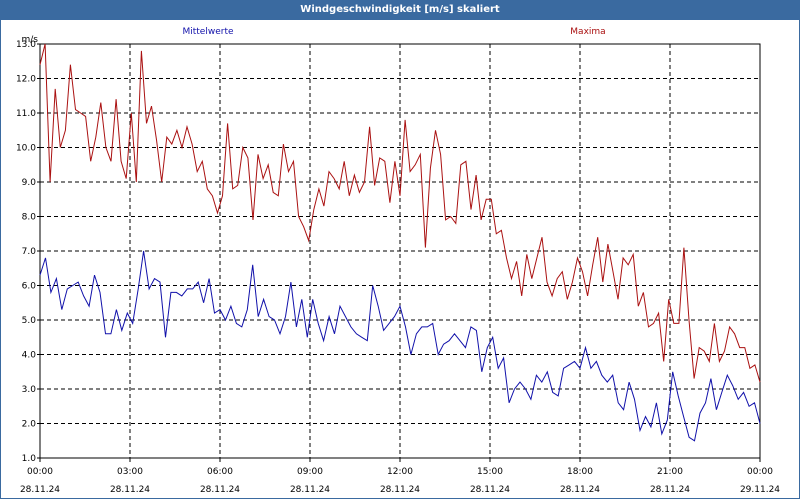 This screenshot has height=500, width=800. What do you see at coordinates (29, 356) in the screenshot?
I see `y-tick-label: 4.0` at bounding box center [29, 356].